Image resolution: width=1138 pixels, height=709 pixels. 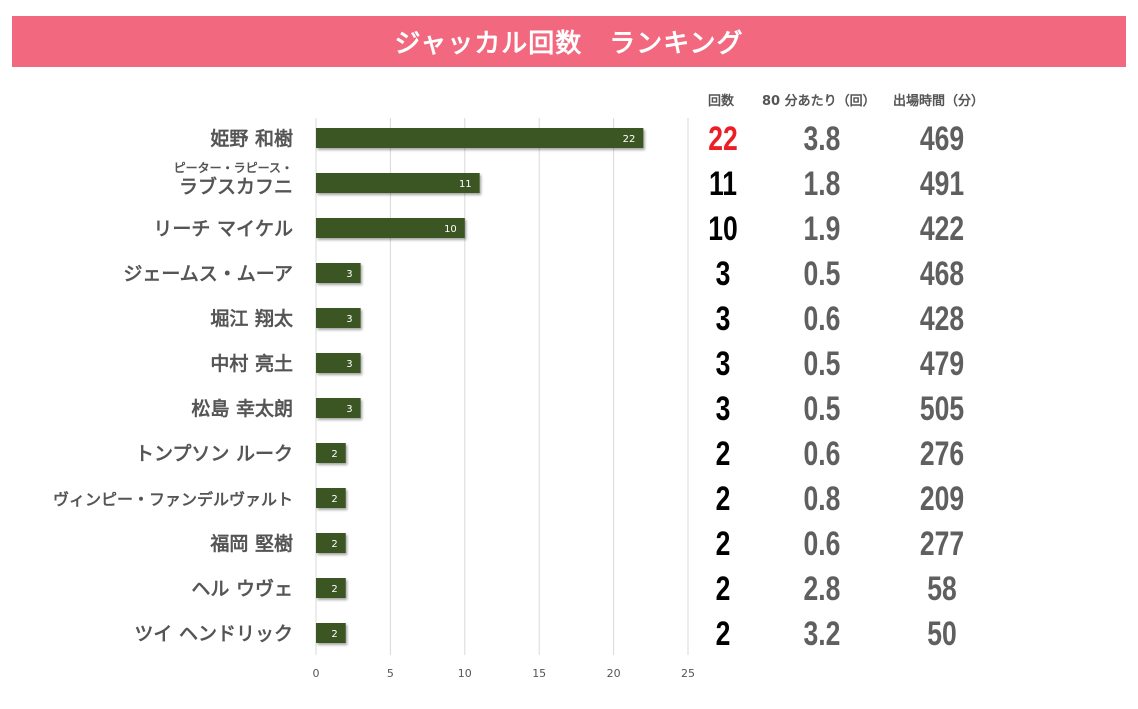 I want to click on minutes-value: 276, so click(x=942, y=454).